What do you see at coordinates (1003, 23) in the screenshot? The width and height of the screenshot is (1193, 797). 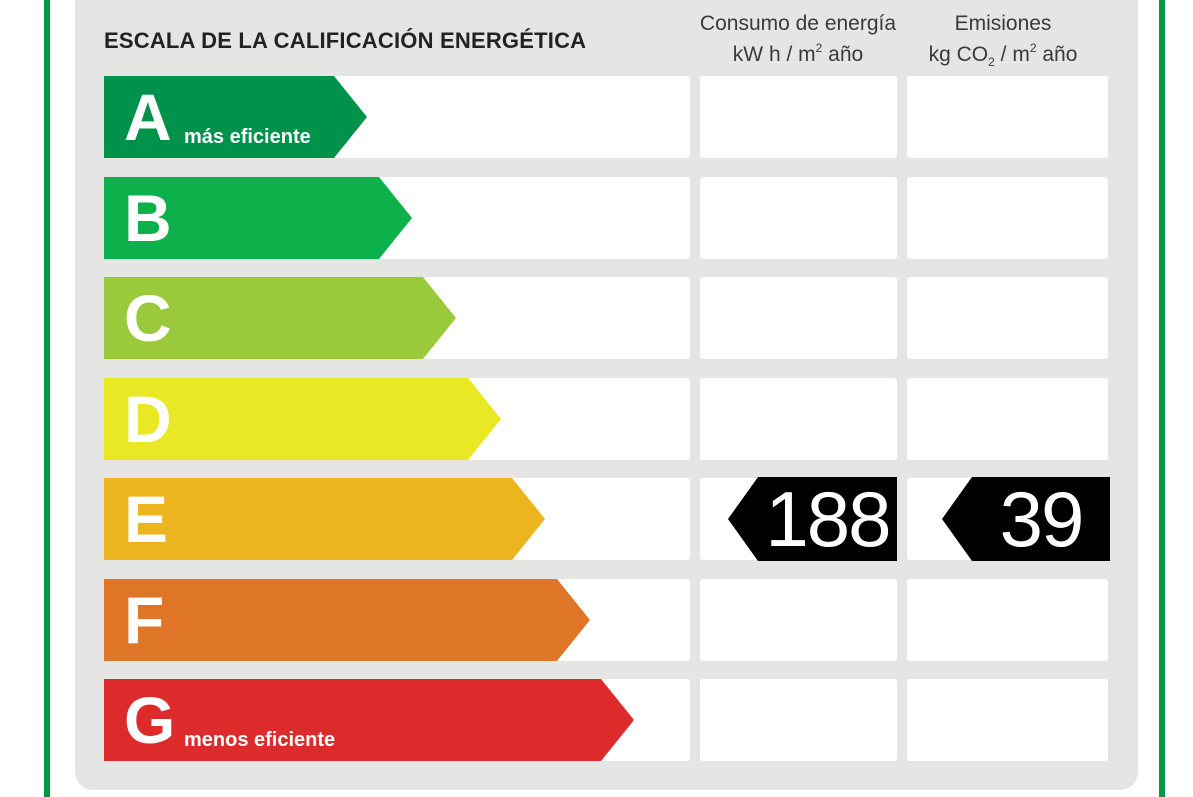 I see `emissions-header-line1: Emisiones` at bounding box center [1003, 23].